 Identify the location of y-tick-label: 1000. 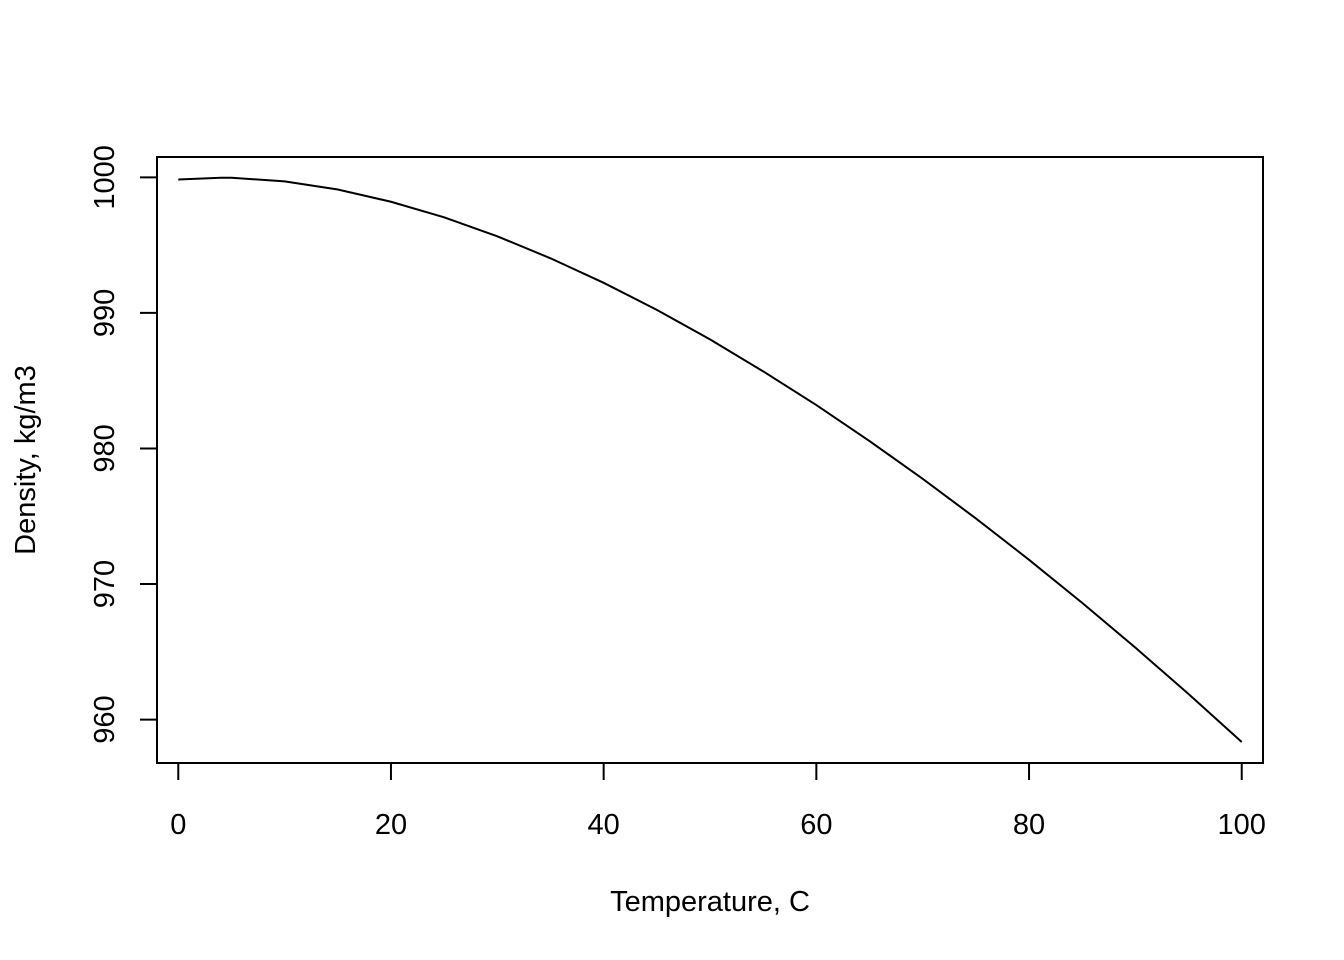
(105, 177).